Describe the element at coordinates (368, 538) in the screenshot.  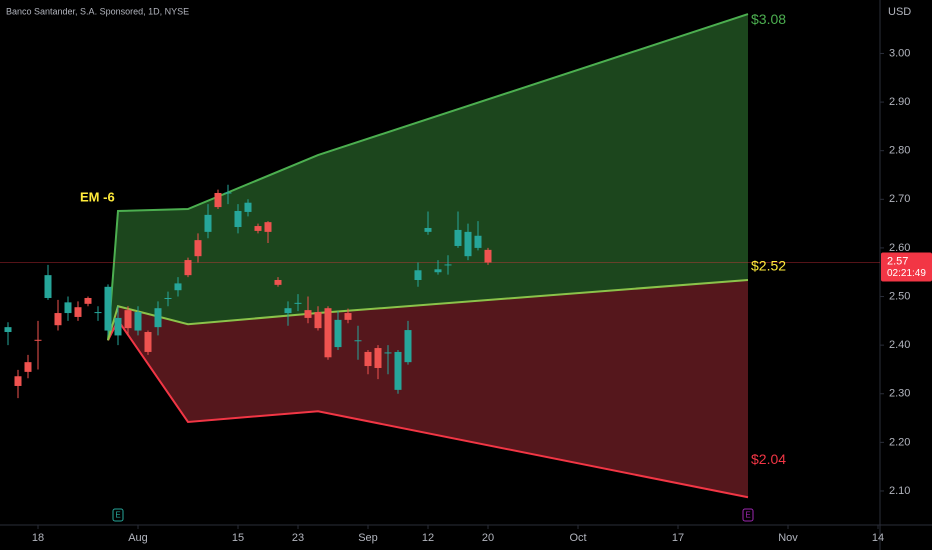
I see `x-tick-label: Sep` at that location.